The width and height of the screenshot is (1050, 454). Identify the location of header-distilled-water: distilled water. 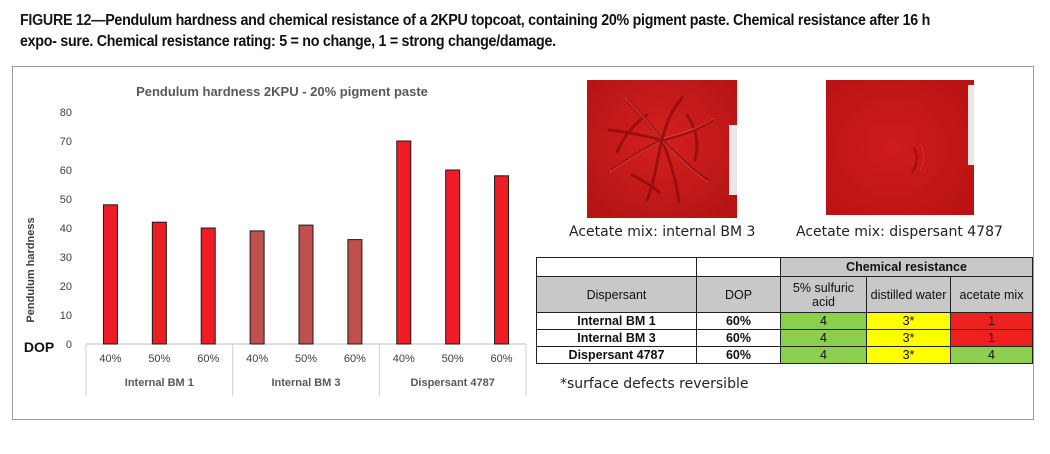
(908, 294).